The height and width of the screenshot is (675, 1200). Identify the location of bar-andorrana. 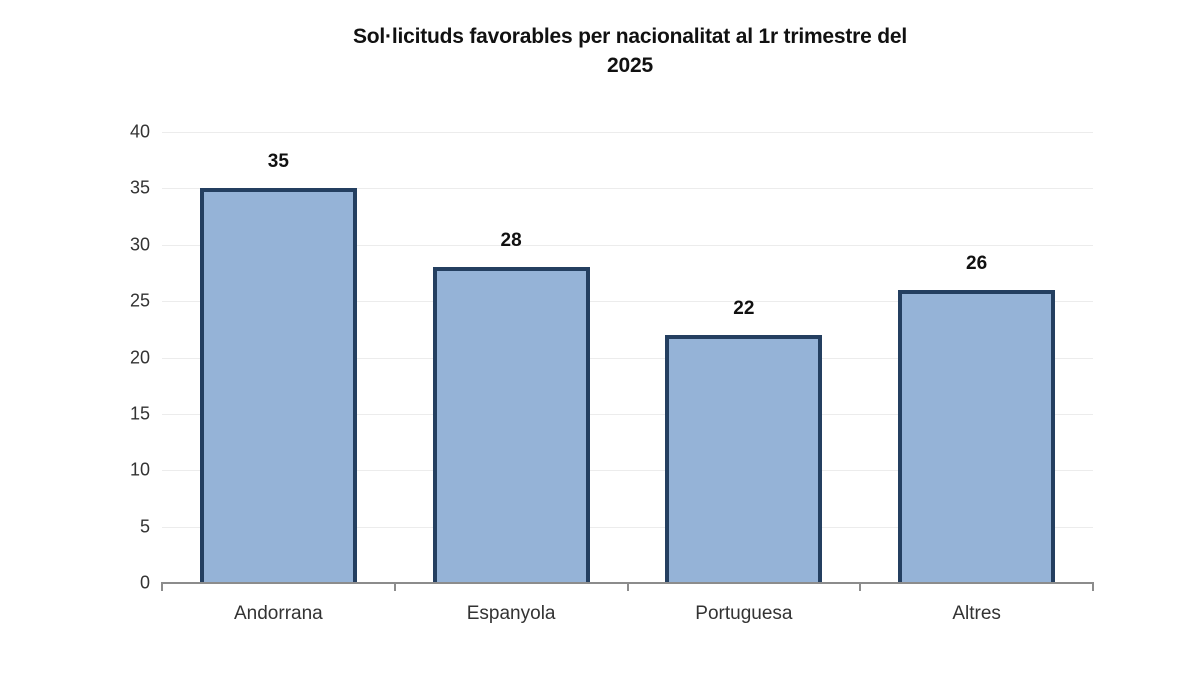
(278, 385).